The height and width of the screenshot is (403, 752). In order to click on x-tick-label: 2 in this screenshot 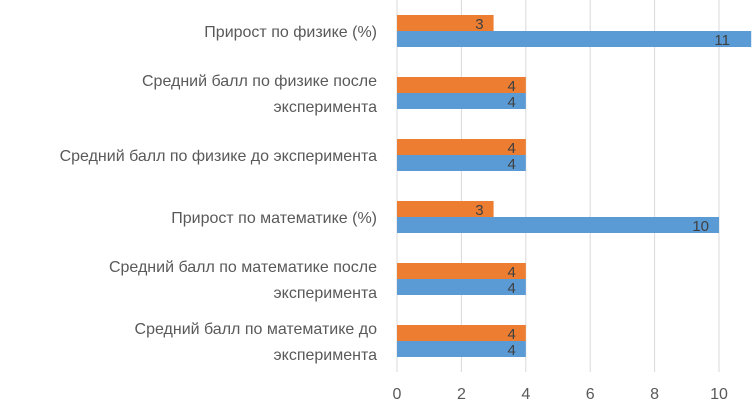, I will do `click(461, 394)`.